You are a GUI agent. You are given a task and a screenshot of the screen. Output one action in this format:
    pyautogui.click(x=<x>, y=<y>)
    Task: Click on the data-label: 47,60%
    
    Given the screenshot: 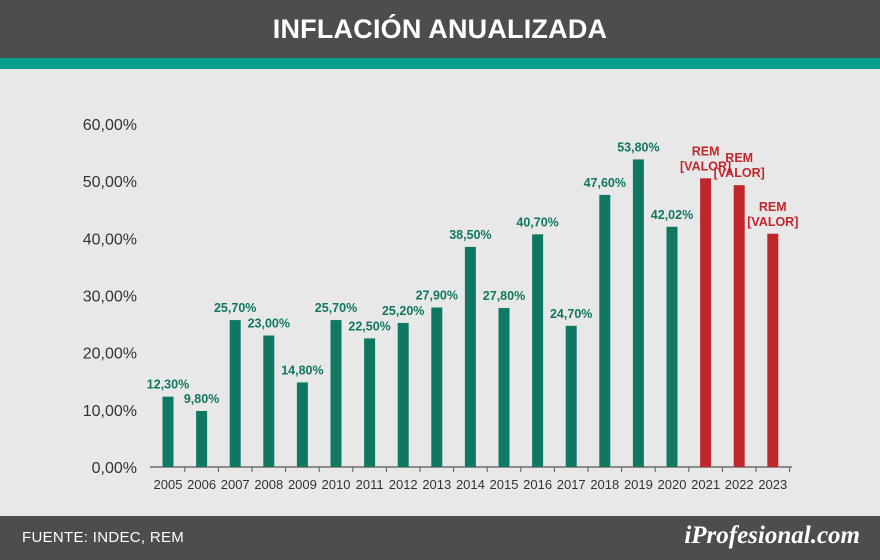 What is the action you would take?
    pyautogui.click(x=605, y=183)
    